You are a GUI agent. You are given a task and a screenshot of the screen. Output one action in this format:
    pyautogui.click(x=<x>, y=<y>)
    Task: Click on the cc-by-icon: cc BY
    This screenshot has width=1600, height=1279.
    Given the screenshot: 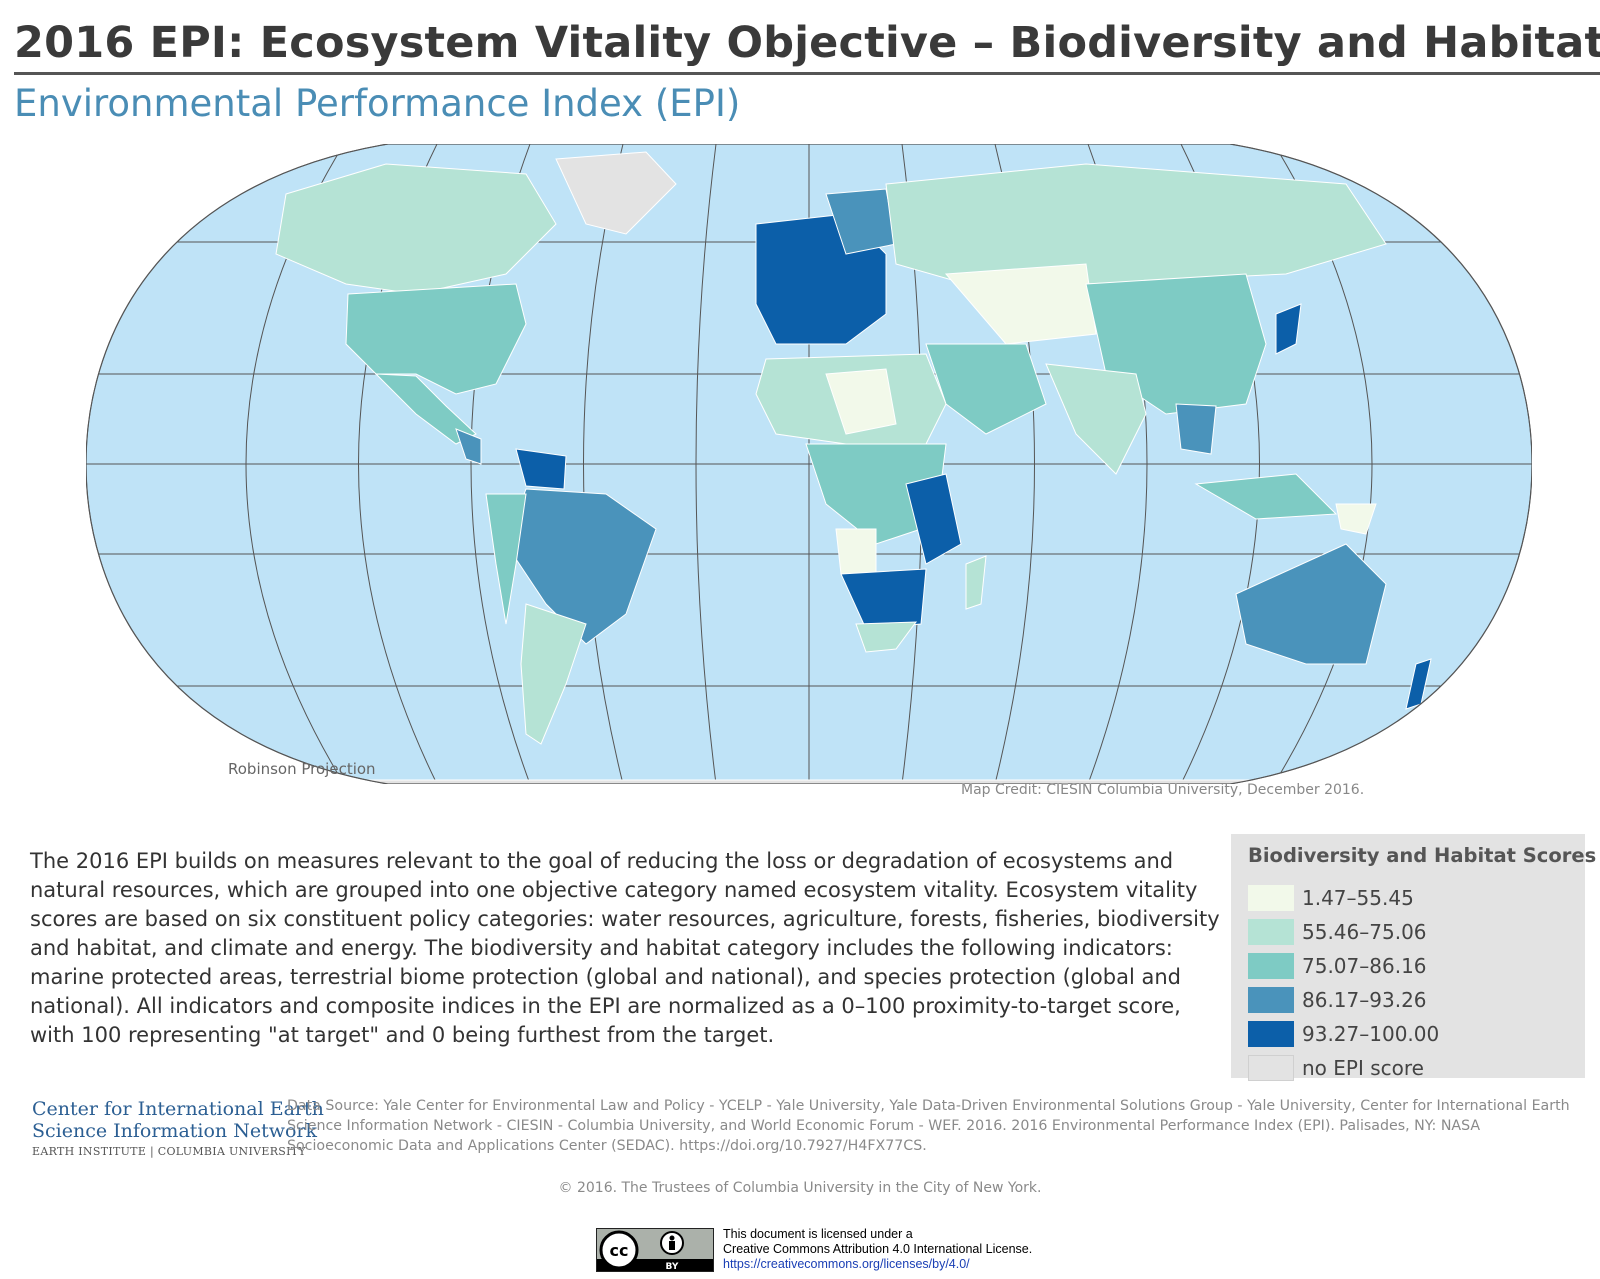 What is the action you would take?
    pyautogui.click(x=655, y=1250)
    